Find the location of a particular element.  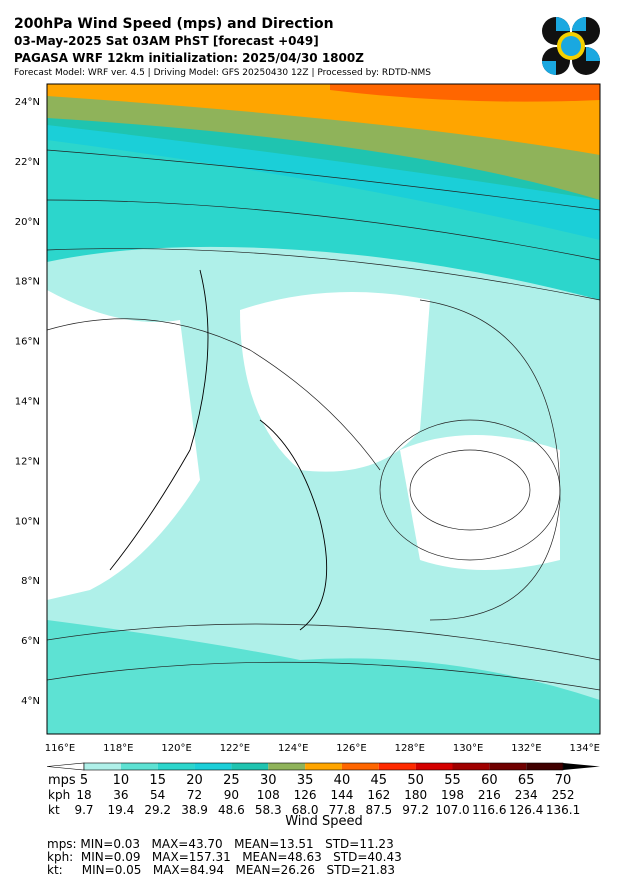

colorbar-tick-label: 9.7 is located at coordinates (83, 810).